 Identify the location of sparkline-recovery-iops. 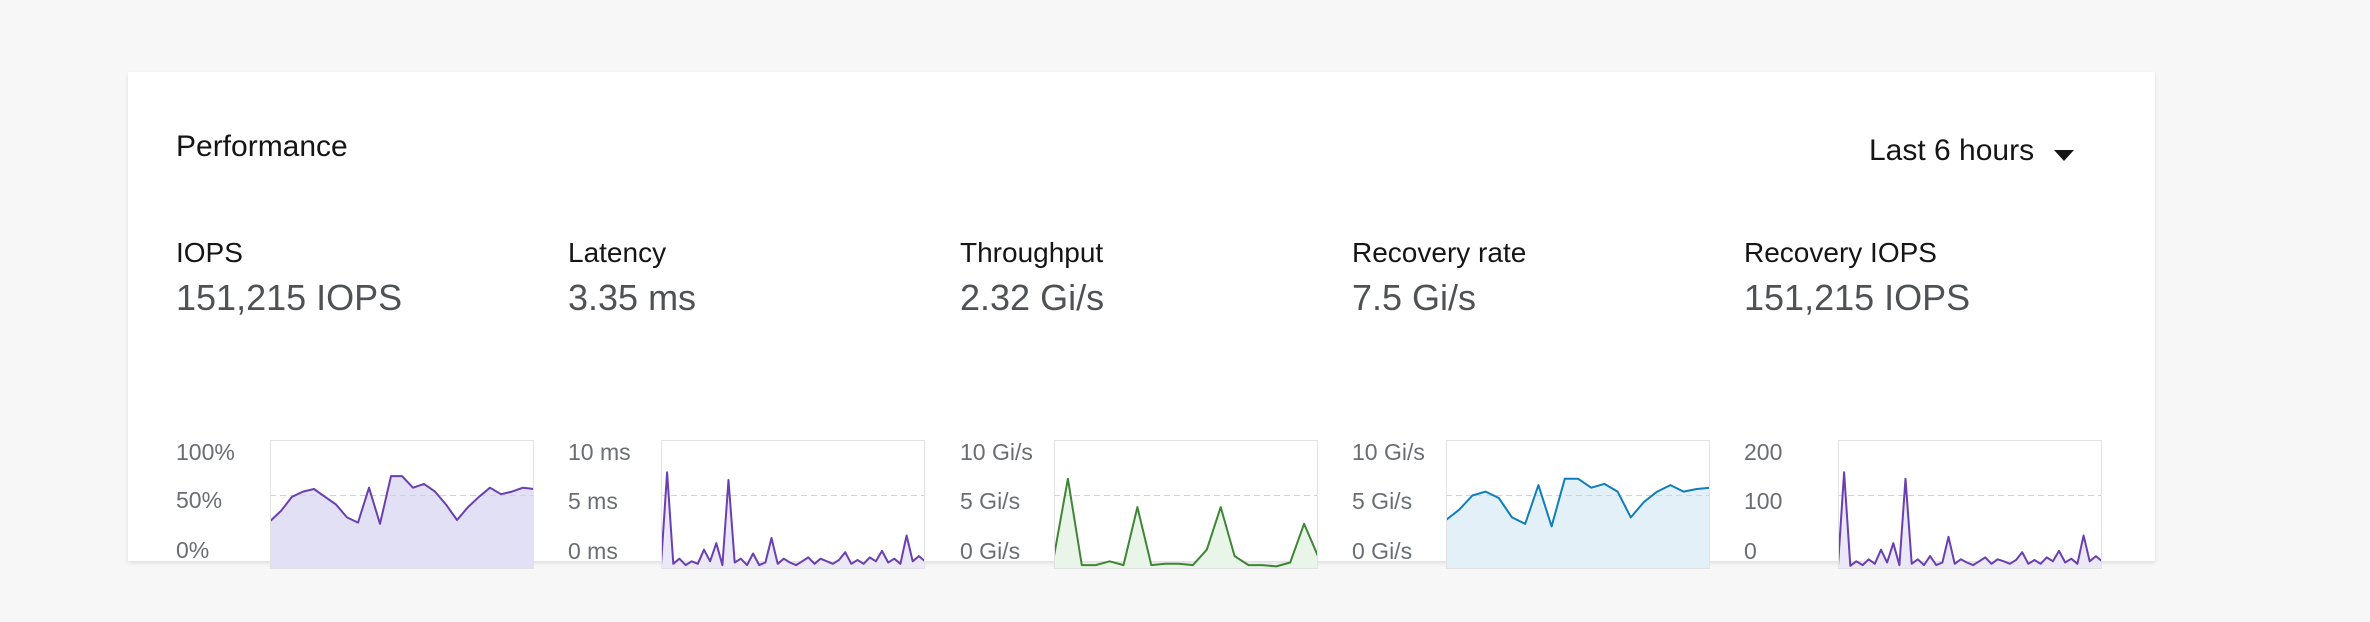
(1970, 504).